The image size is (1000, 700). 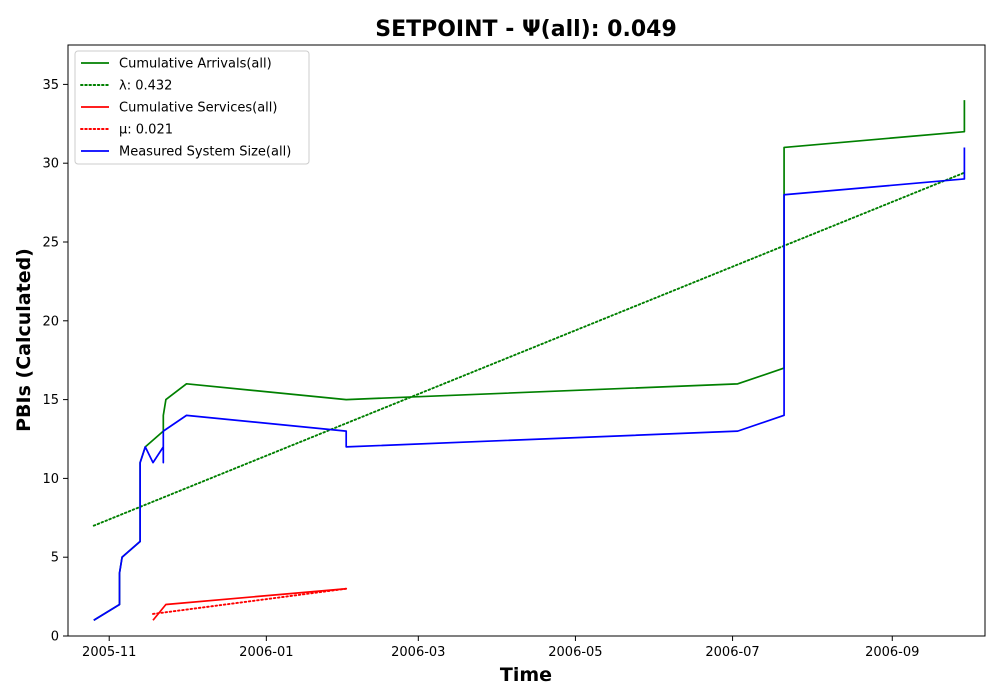 I want to click on y-tick-label: 5, so click(x=55, y=558).